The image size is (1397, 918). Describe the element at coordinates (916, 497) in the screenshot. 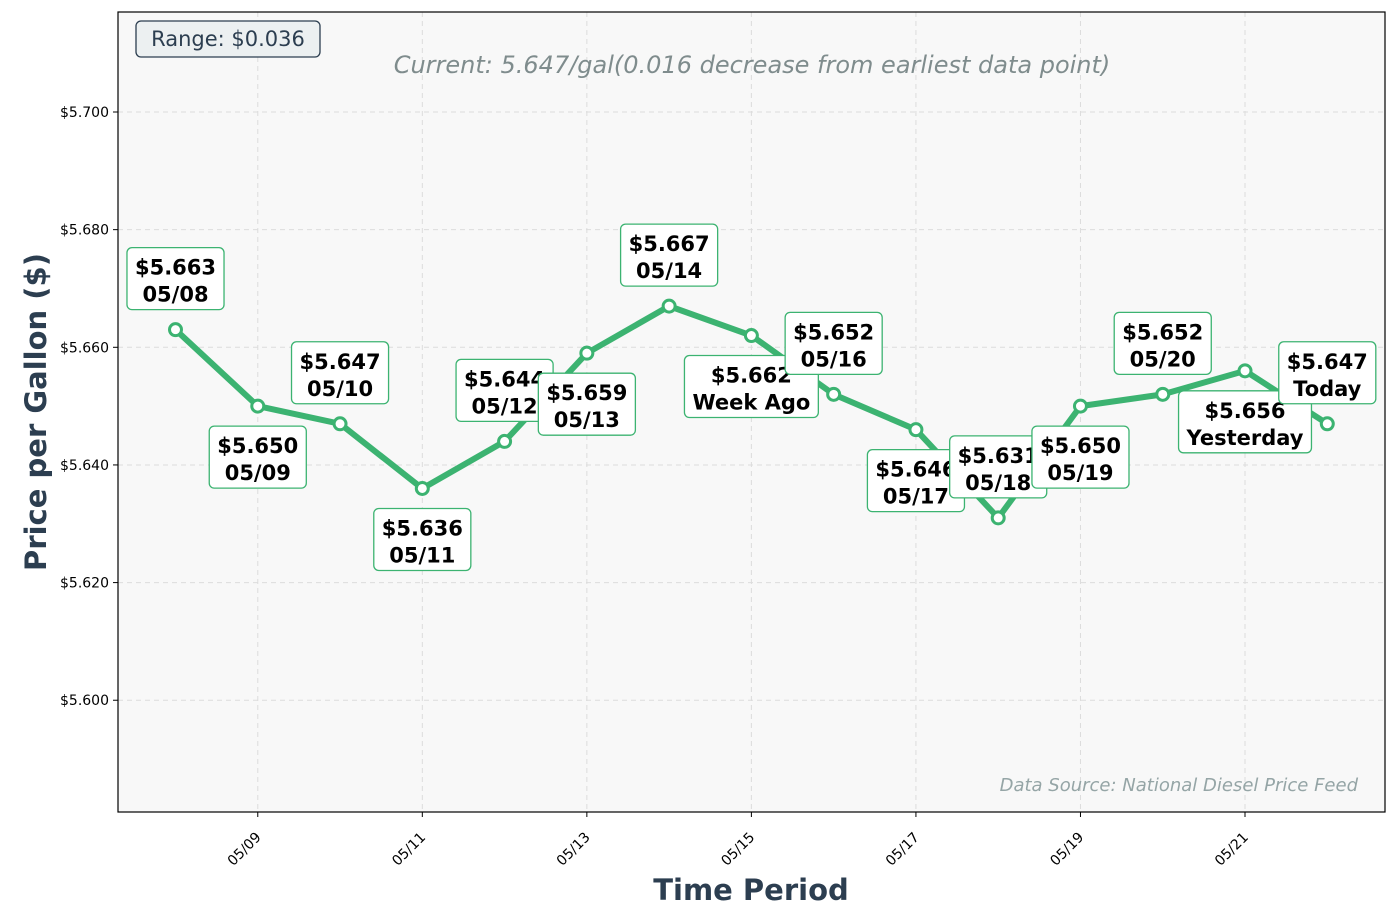

I see `point-date-label: 05/17` at that location.